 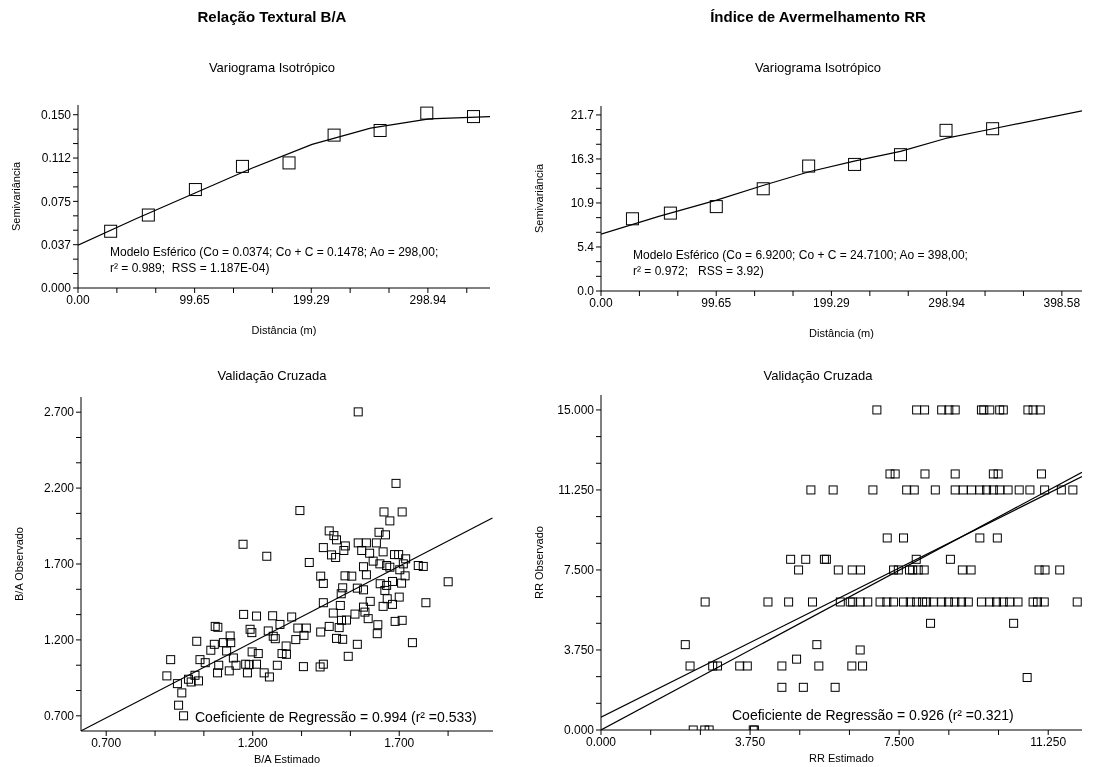 What do you see at coordinates (576, 490) in the screenshot?
I see `y-tick-label: 11.250` at bounding box center [576, 490].